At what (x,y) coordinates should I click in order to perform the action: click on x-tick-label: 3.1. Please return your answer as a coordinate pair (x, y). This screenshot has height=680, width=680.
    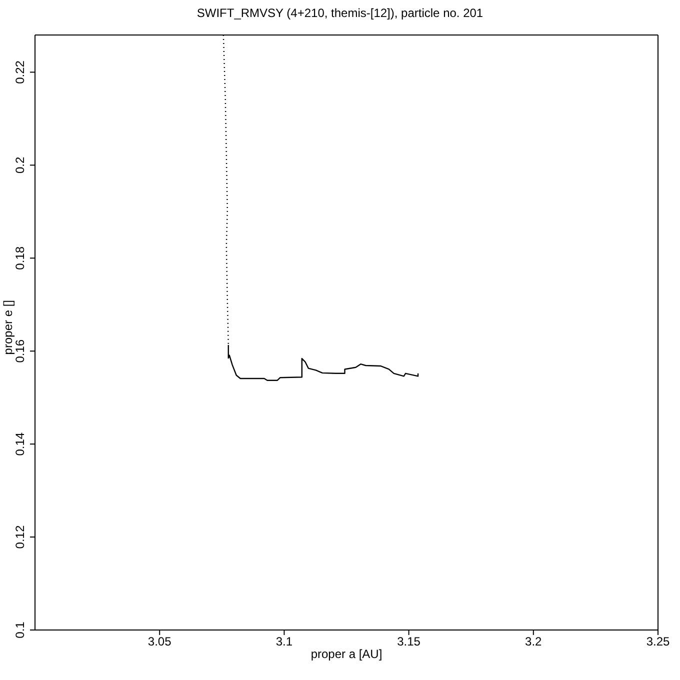
    Looking at the image, I should click on (284, 641).